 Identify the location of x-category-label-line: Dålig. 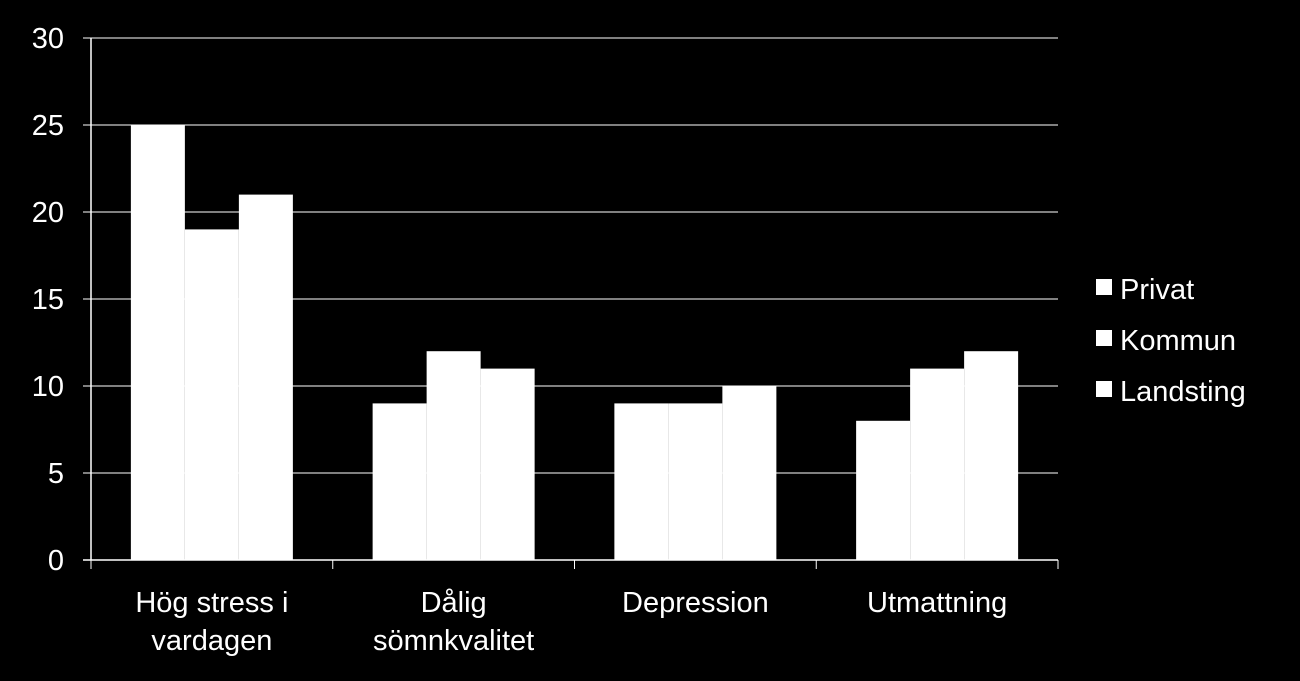
(454, 603).